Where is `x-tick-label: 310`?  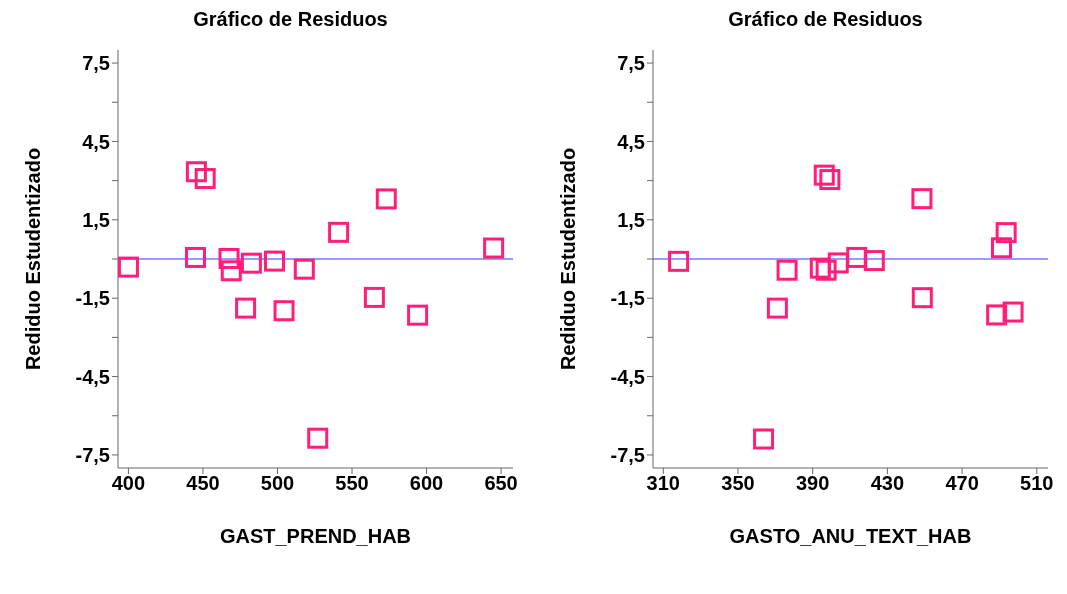 x-tick-label: 310 is located at coordinates (663, 483).